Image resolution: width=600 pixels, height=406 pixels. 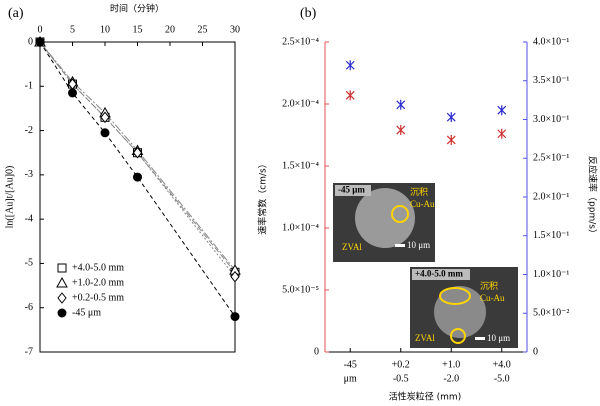 I want to click on inset-label: -45 μm, so click(x=351, y=190).